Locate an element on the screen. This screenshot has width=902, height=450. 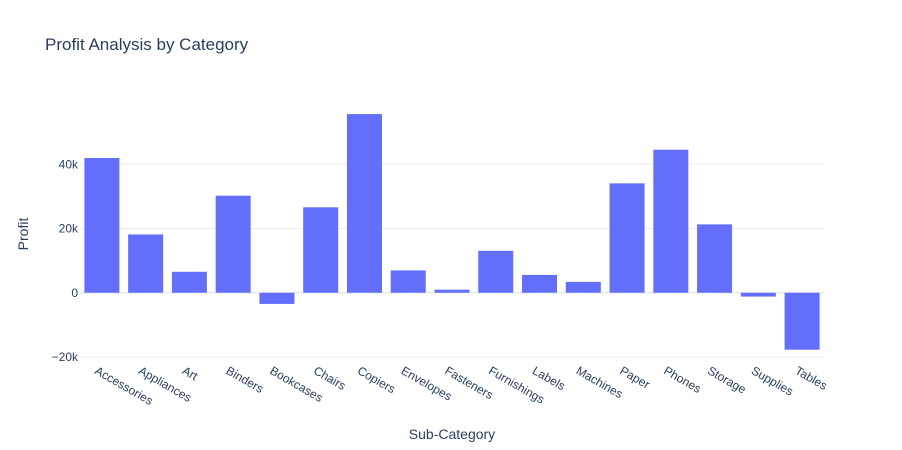
x-tick-label: Copiers is located at coordinates (376, 379).